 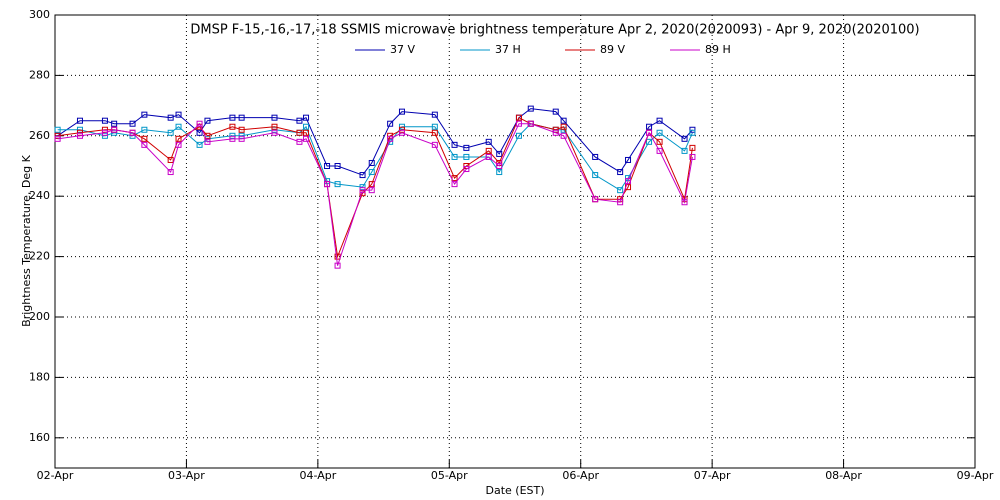 What do you see at coordinates (712, 475) in the screenshot?
I see `x-tick-label: 07-Apr` at bounding box center [712, 475].